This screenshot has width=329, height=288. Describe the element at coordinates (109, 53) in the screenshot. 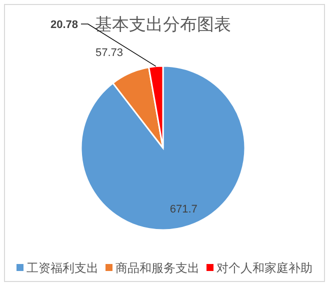

I see `data-label: 57.73` at that location.